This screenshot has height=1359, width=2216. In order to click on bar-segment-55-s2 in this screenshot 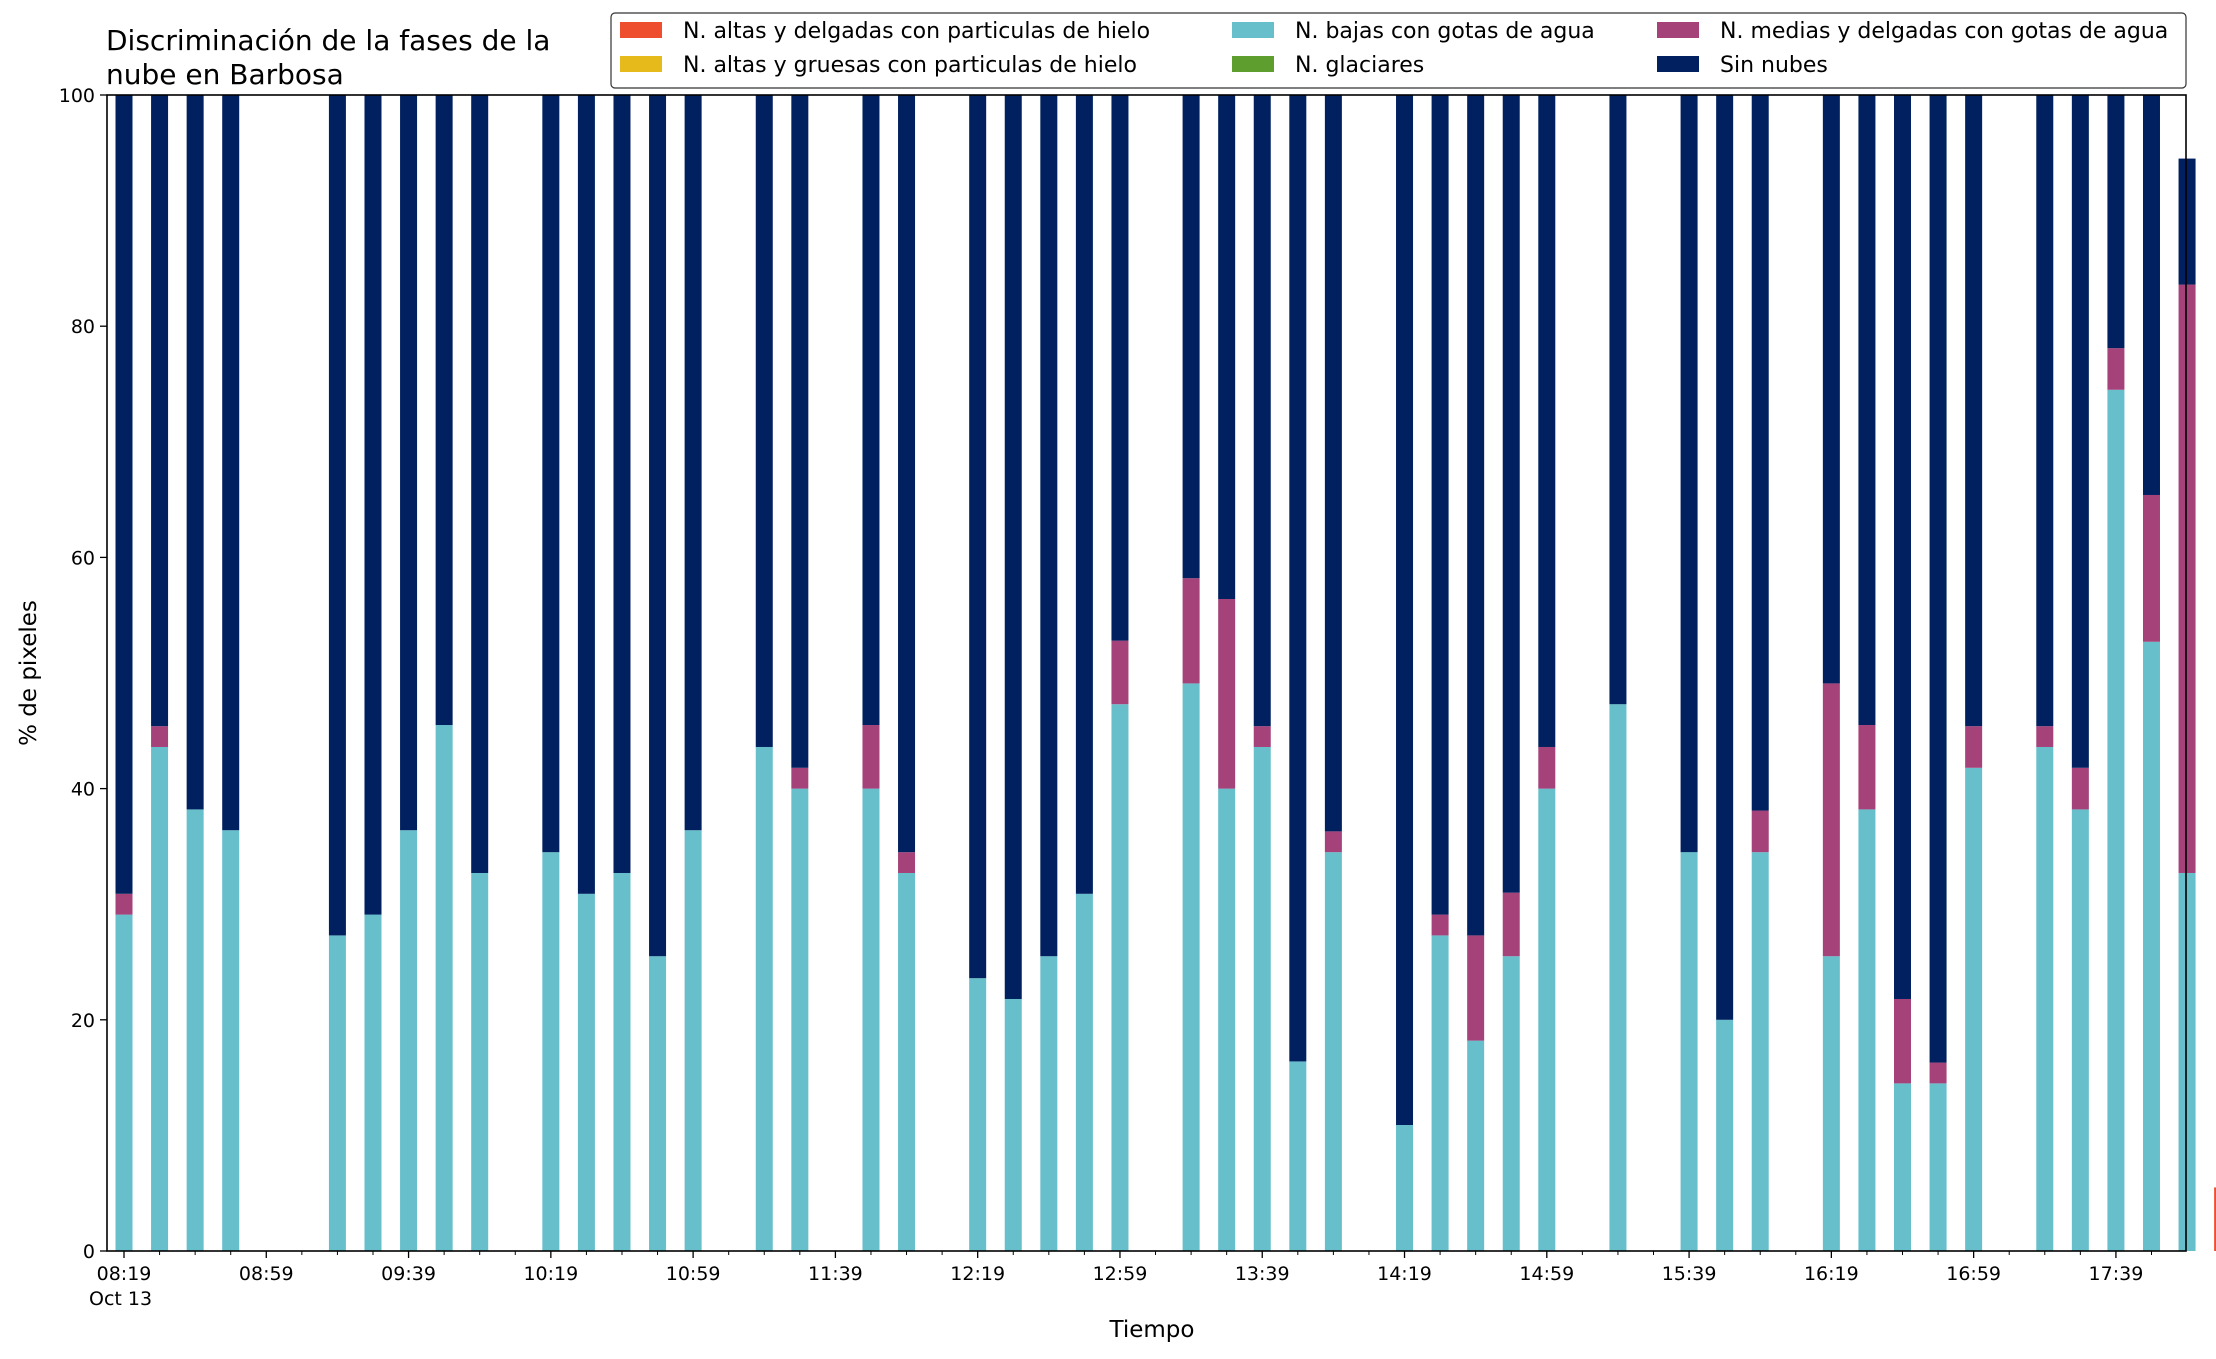, I will do `click(2080, 1030)`.